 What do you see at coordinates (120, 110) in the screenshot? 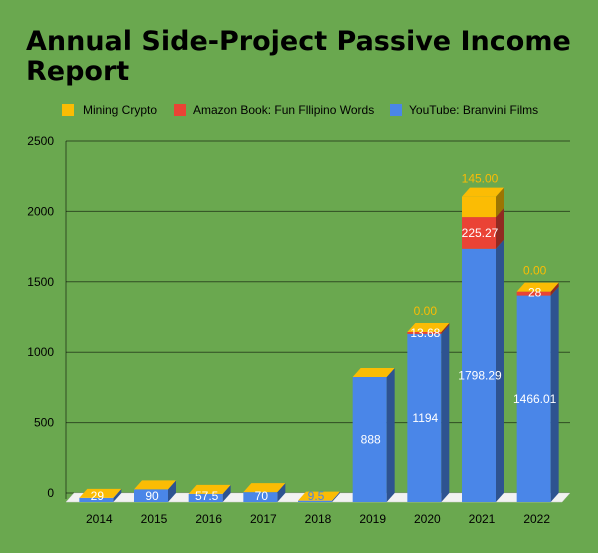
I see `legend-label: Mining Crypto` at bounding box center [120, 110].